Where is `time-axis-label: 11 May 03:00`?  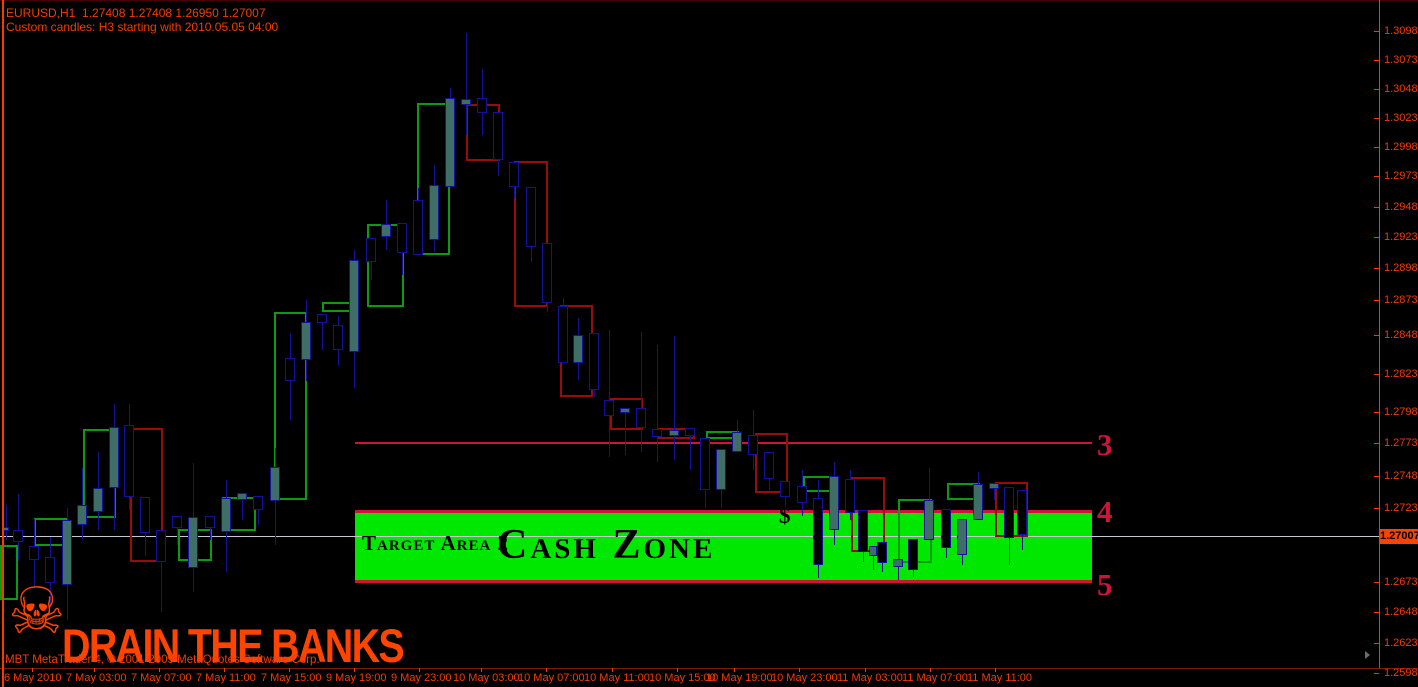
time-axis-label: 11 May 03:00 is located at coordinates (870, 678).